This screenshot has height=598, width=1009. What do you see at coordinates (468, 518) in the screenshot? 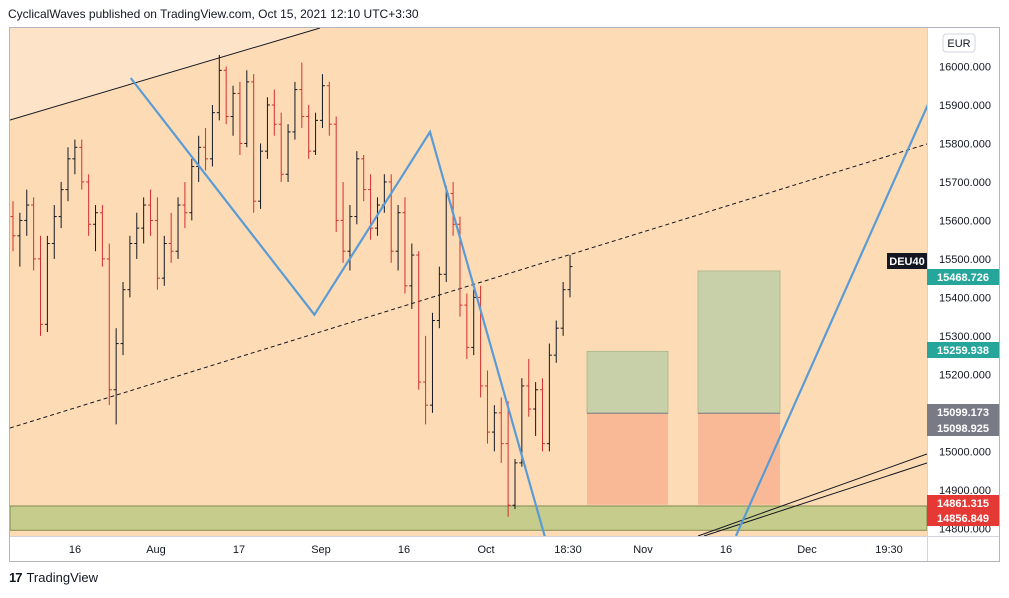
I see `support-zone` at bounding box center [468, 518].